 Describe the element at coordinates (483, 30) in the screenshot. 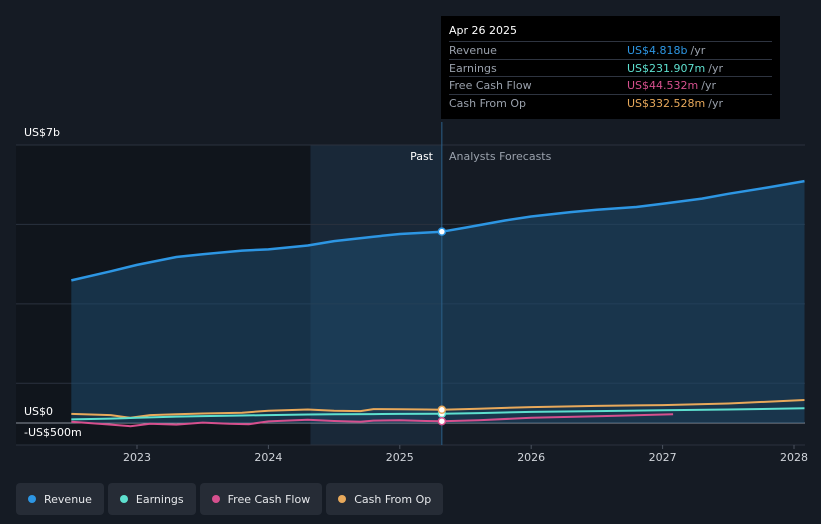

I see `tooltip-date: Apr 26 2025` at that location.